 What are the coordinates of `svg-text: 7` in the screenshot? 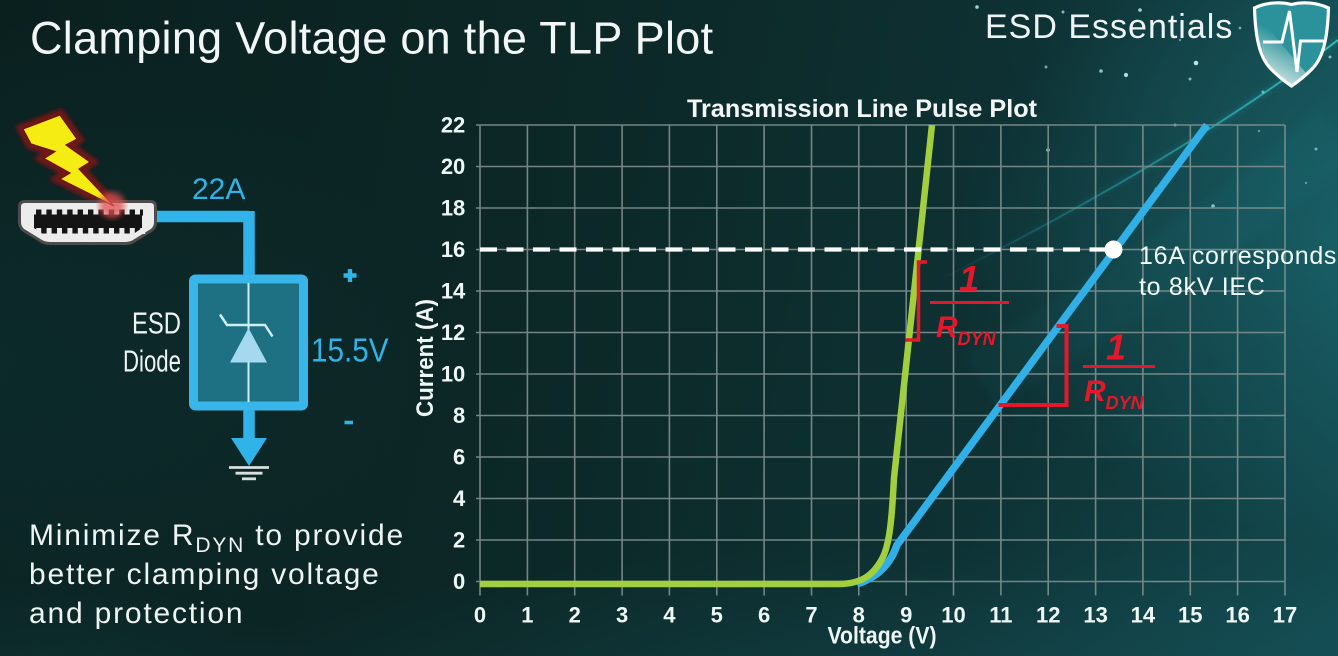 It's located at (811, 615).